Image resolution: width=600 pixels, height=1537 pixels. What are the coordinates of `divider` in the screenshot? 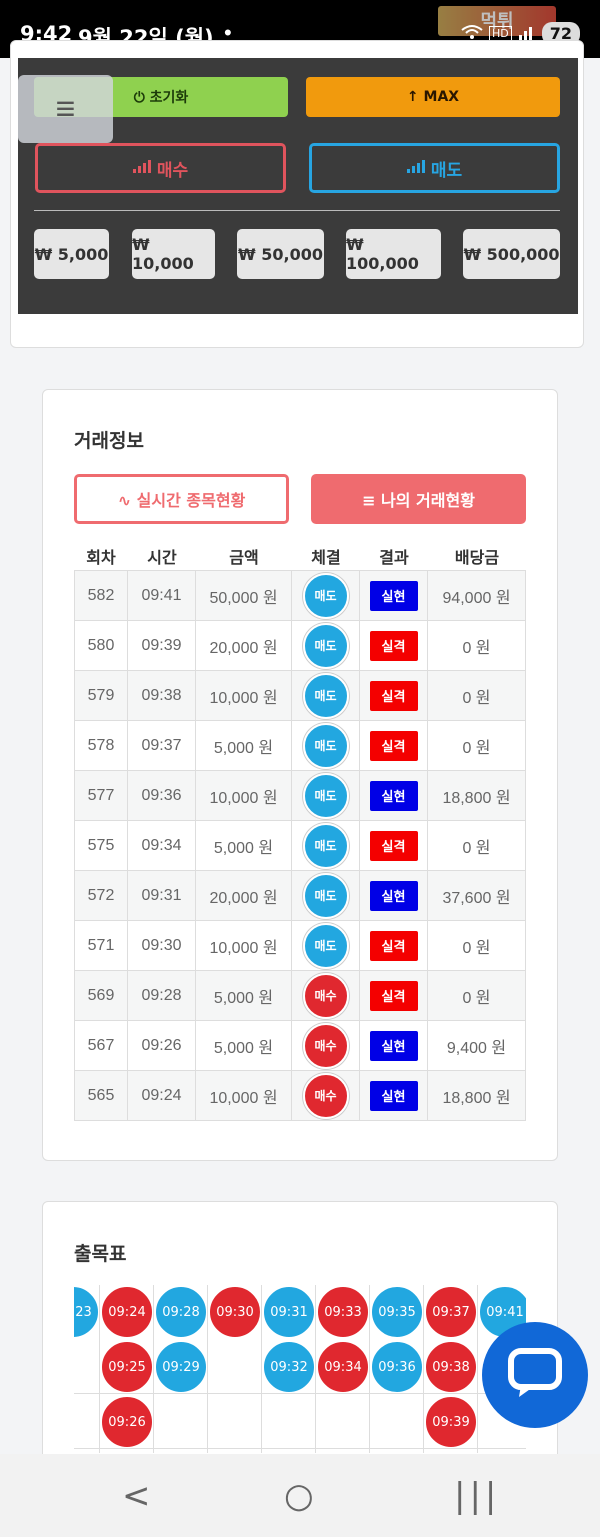 It's located at (297, 210).